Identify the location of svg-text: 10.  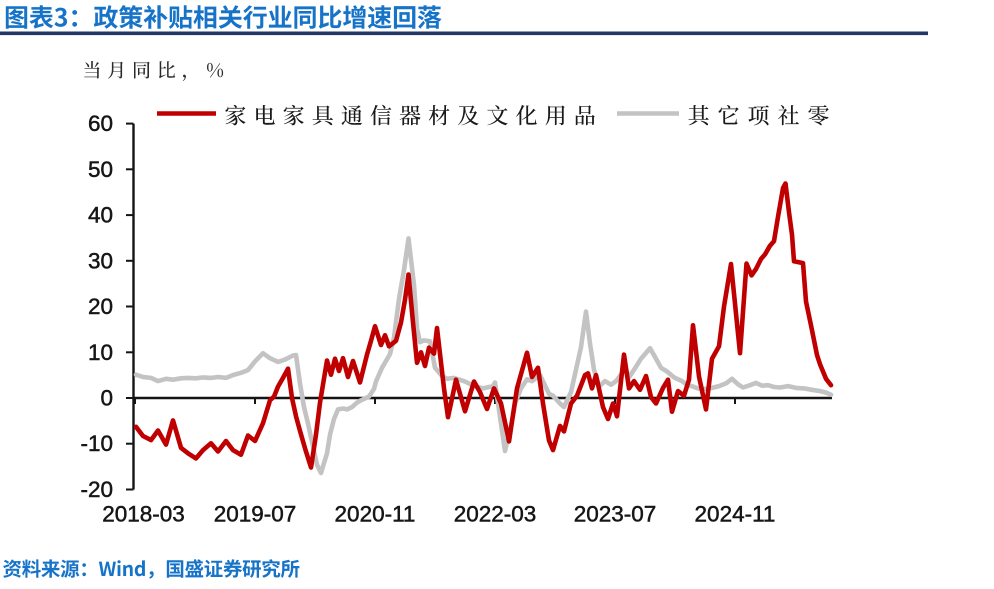
(100, 352).